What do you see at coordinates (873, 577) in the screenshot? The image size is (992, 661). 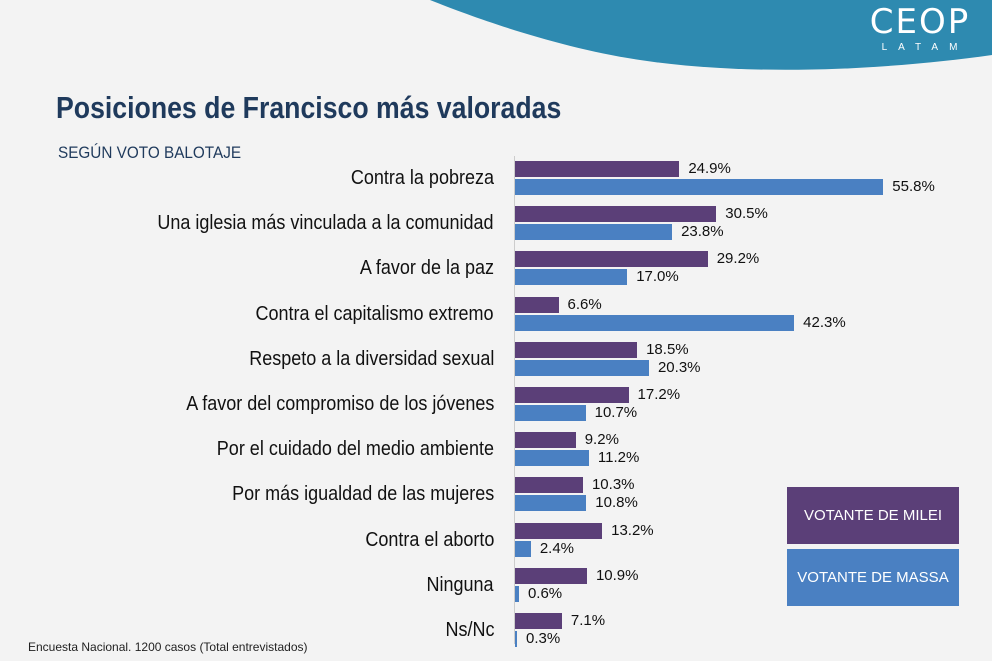 I see `legend-massa: VOTANTE DE MASSA` at bounding box center [873, 577].